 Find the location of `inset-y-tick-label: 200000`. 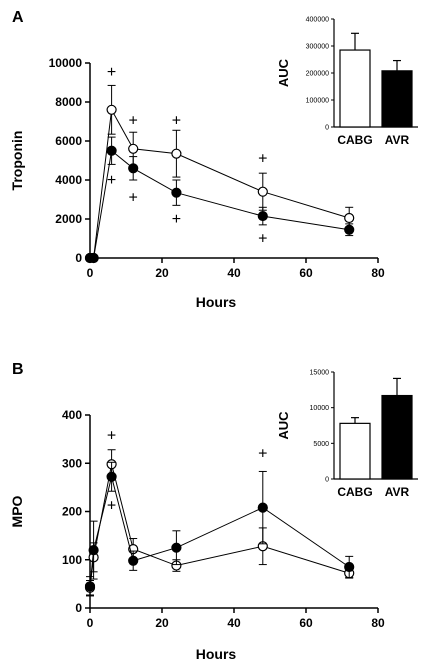

inset-y-tick-label: 200000 is located at coordinates (317, 74).